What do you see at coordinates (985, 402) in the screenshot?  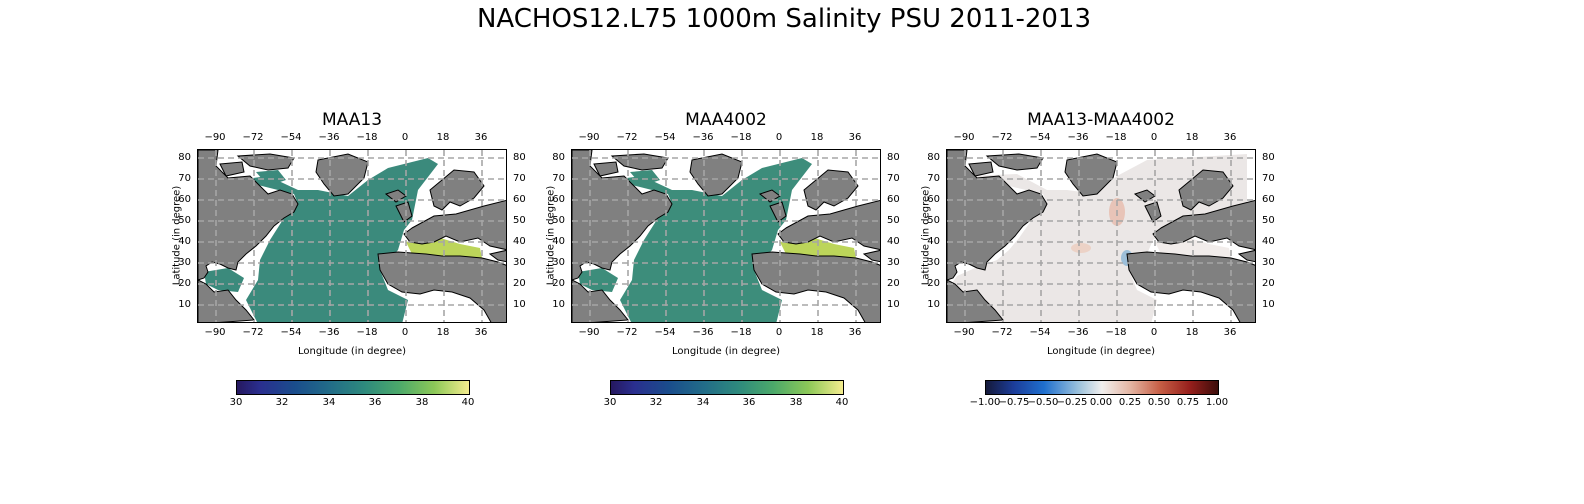 I see `colorbar-tick: −1.00` at bounding box center [985, 402].